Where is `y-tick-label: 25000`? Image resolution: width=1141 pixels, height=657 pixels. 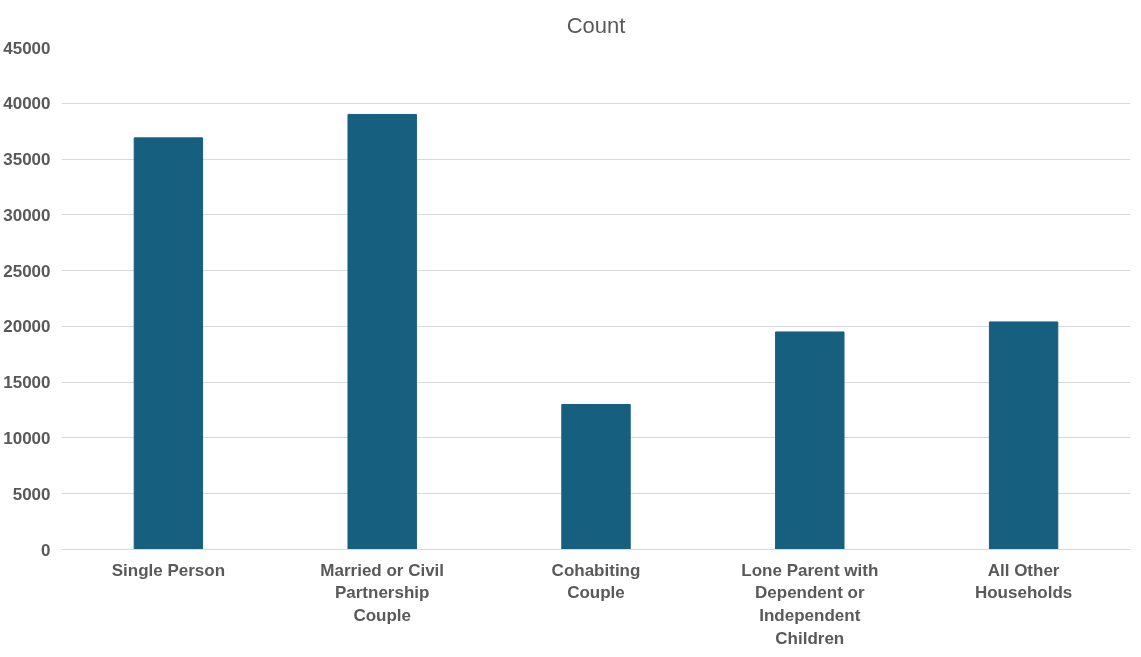
y-tick-label: 25000 is located at coordinates (27, 271).